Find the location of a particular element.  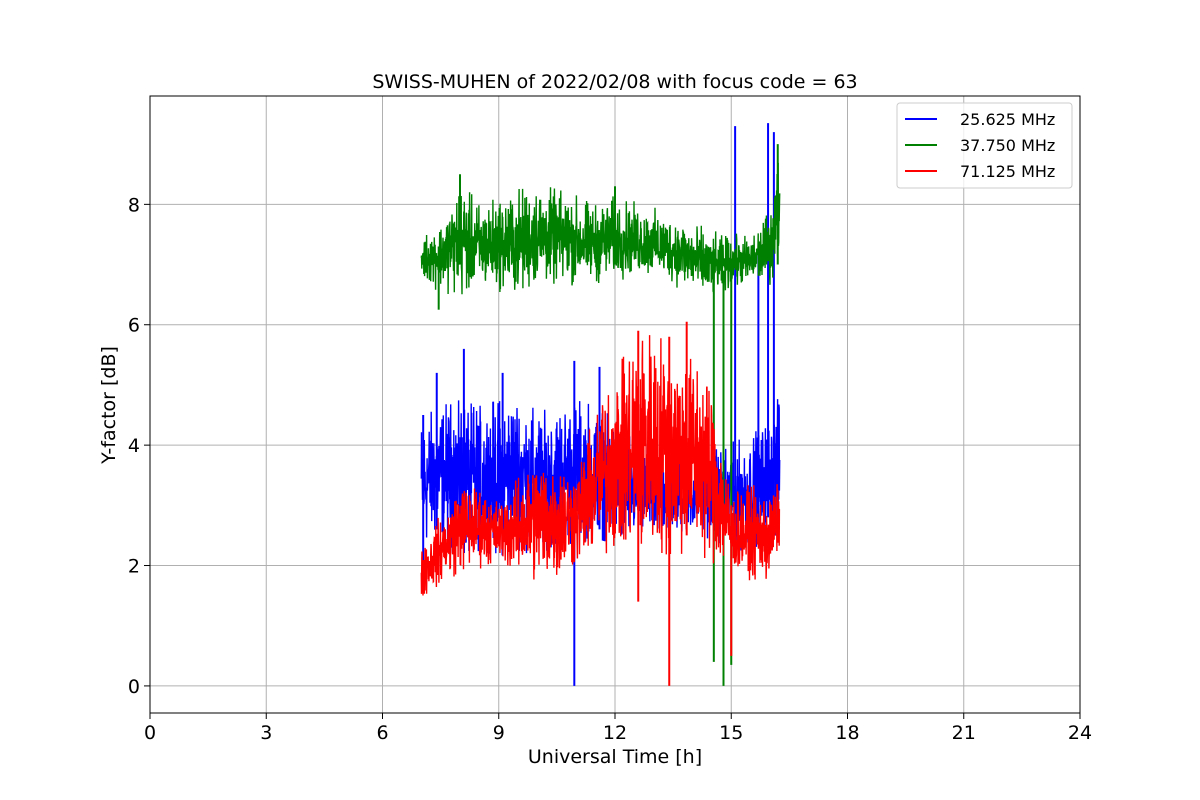

x-ticks: 0 3 6 9 12 15 18 21 24 is located at coordinates (618, 728).